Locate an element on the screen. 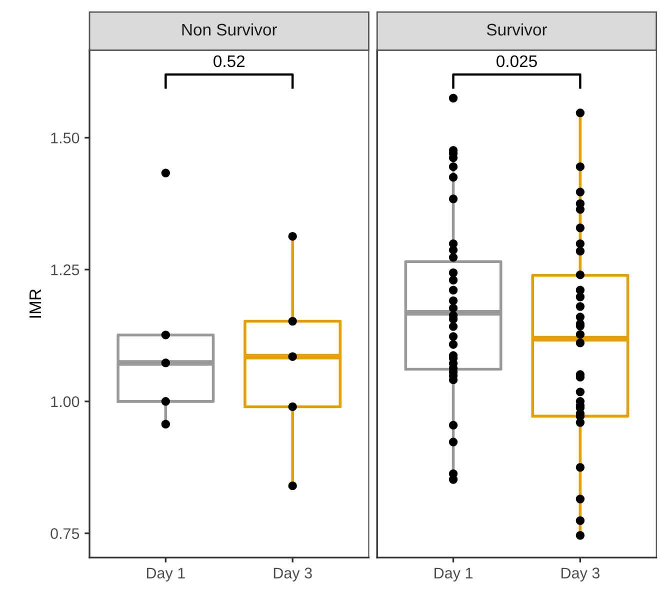 Image resolution: width=663 pixels, height=590 pixels. annotation: 0.025 is located at coordinates (516, 61).